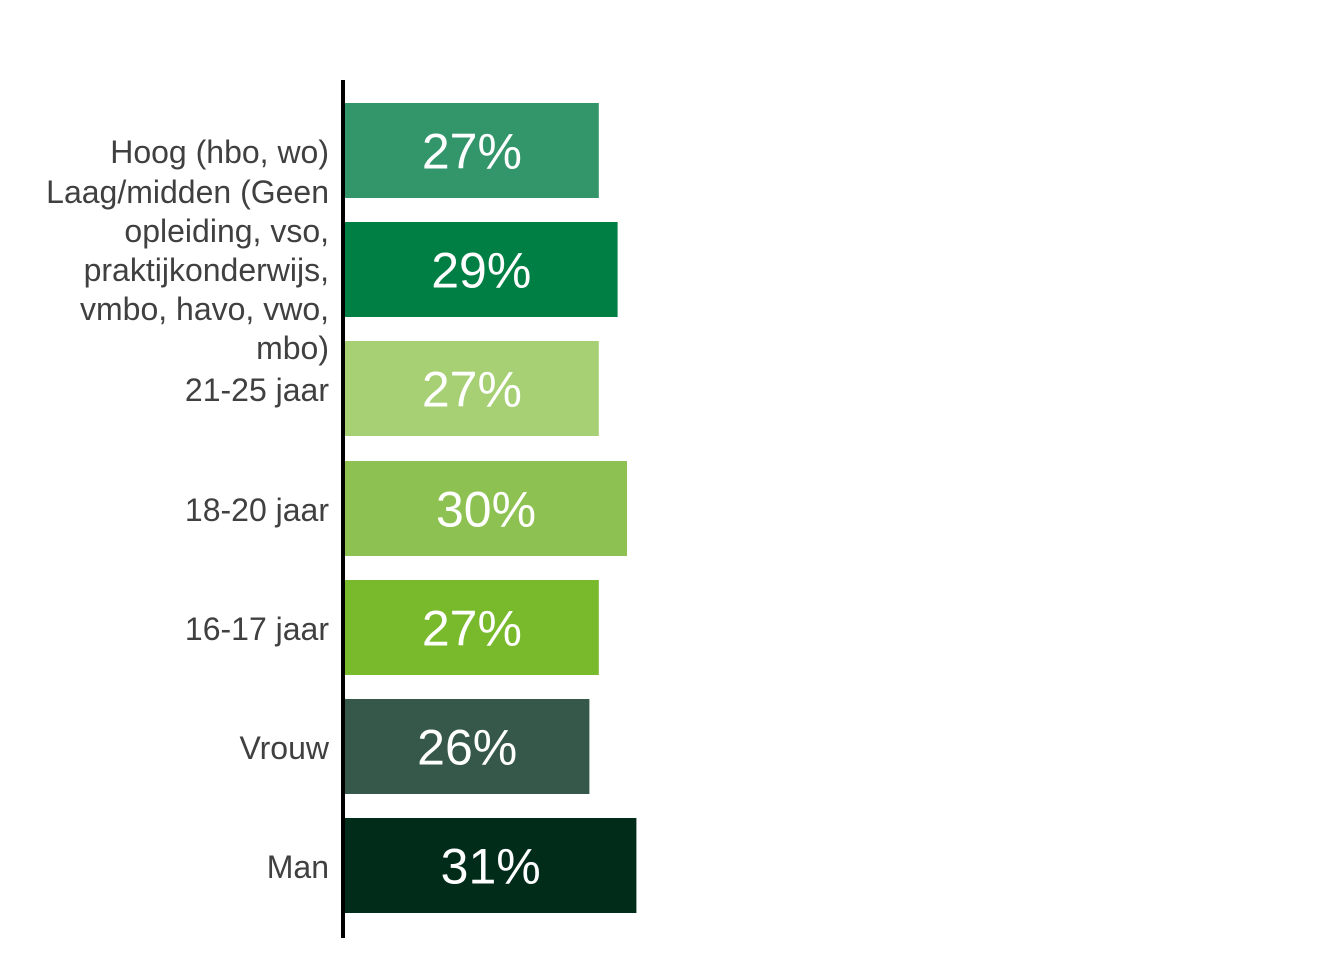 This screenshot has height=960, width=1344. Describe the element at coordinates (187, 192) in the screenshot. I see `category-label-line: Laag/midden (Geen` at that location.